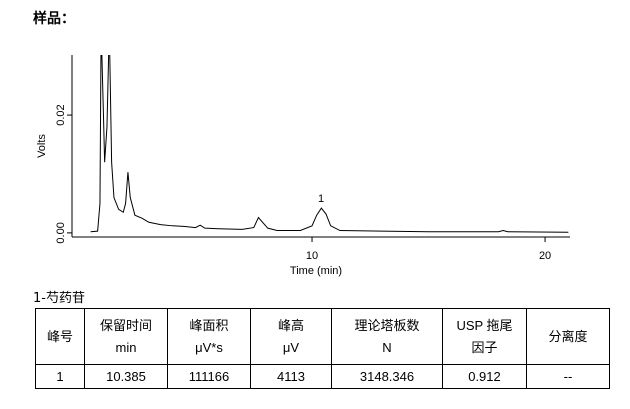  Describe the element at coordinates (387, 325) in the screenshot. I see `header-line: 理论塔板数` at that location.